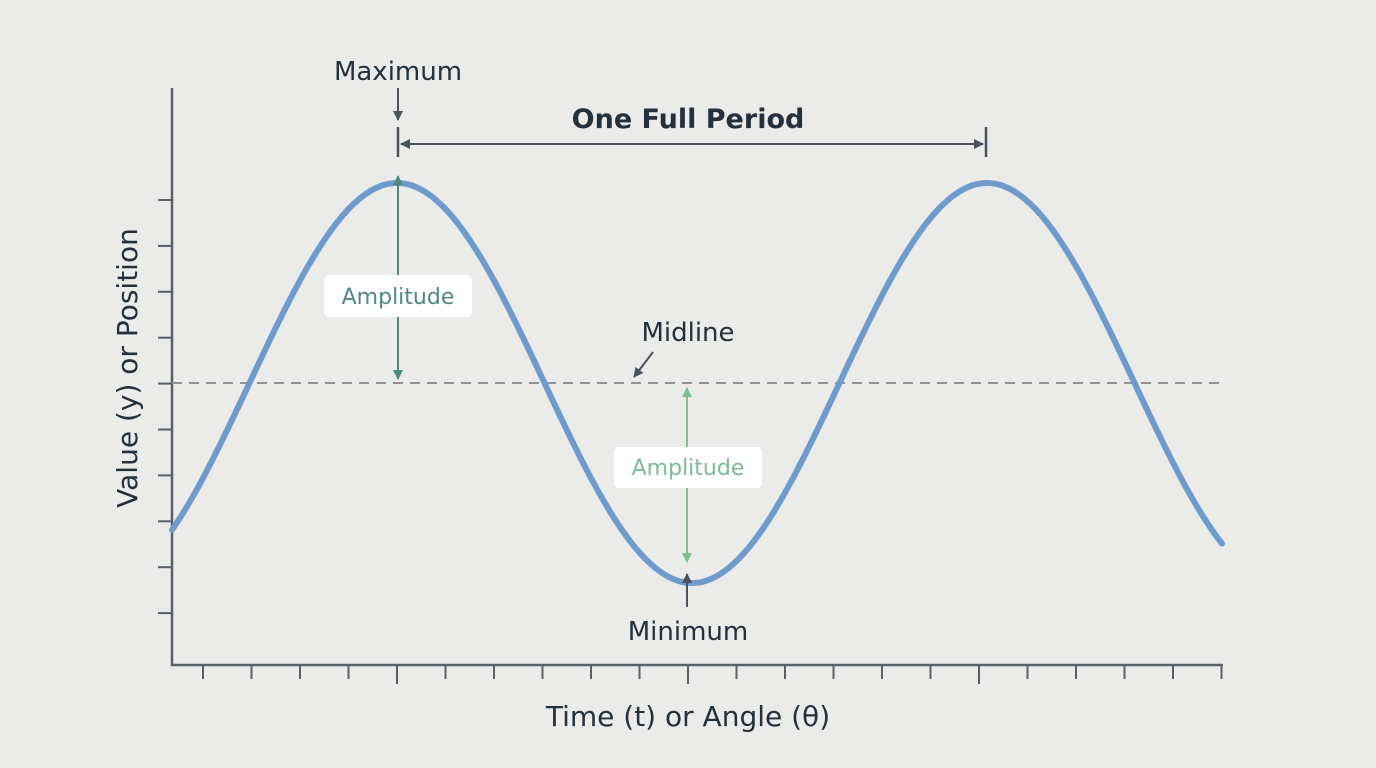 Image resolution: width=1376 pixels, height=768 pixels. What do you see at coordinates (643, 364) in the screenshot?
I see `midline-arrow` at bounding box center [643, 364].